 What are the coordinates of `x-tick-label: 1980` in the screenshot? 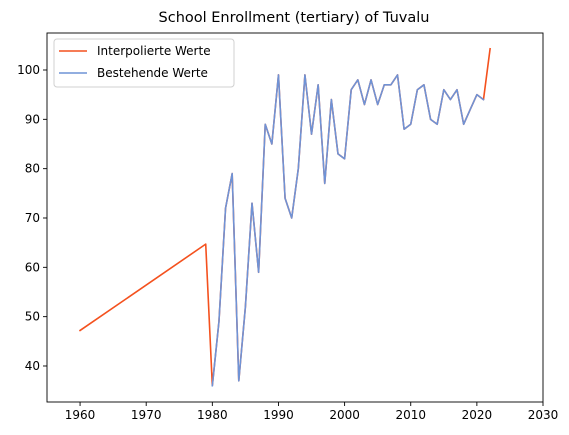 It's located at (212, 415).